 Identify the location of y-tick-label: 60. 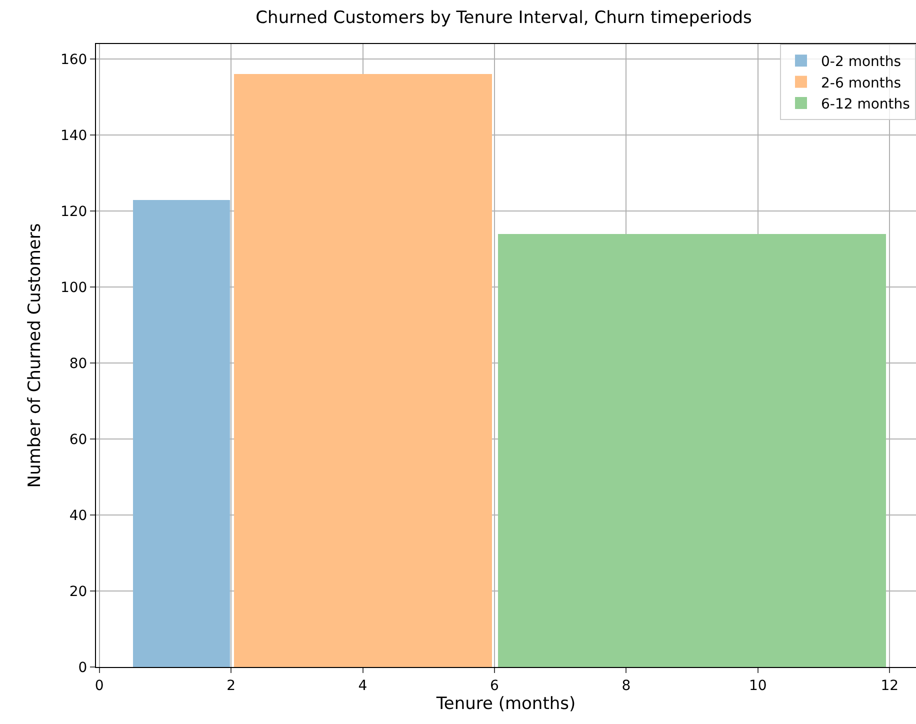
(78, 440).